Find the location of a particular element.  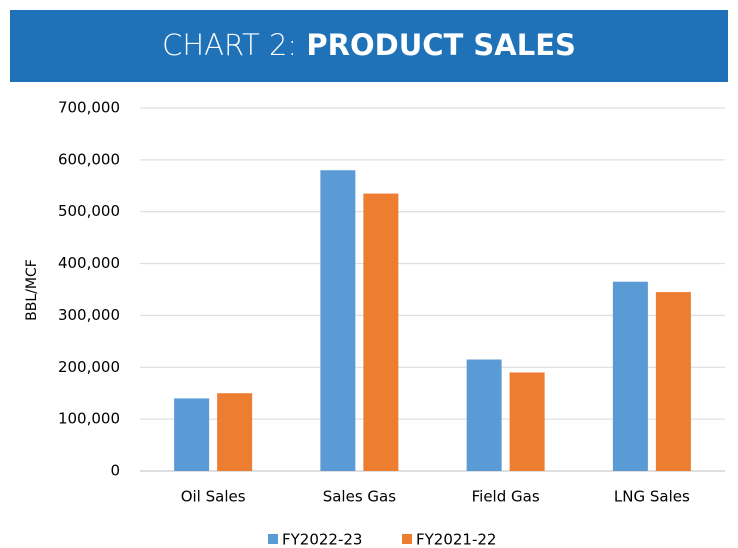

x-tick-label: LNG Sales is located at coordinates (652, 497).